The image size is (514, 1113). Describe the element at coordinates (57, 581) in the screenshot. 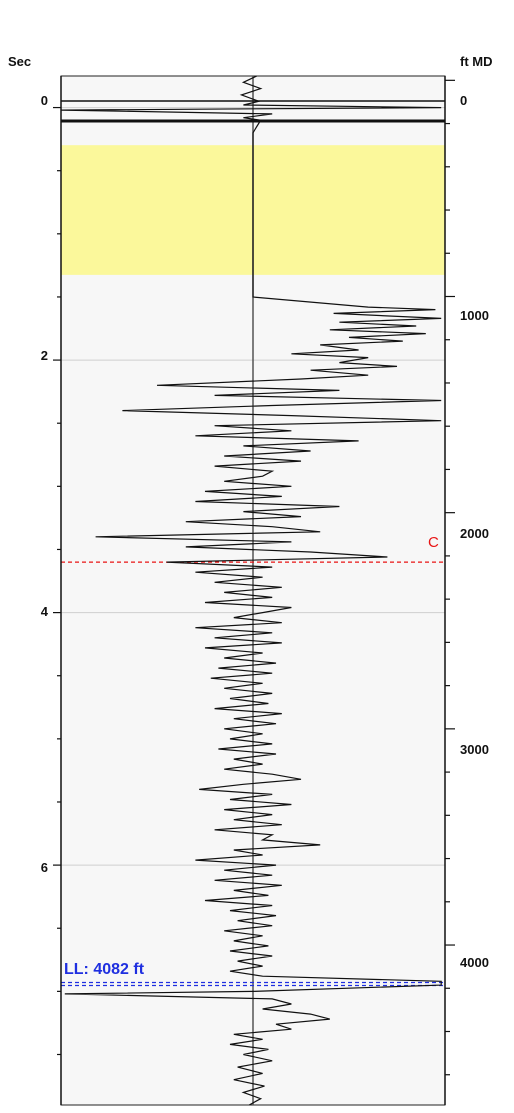

I see `left-axis-ticks` at that location.